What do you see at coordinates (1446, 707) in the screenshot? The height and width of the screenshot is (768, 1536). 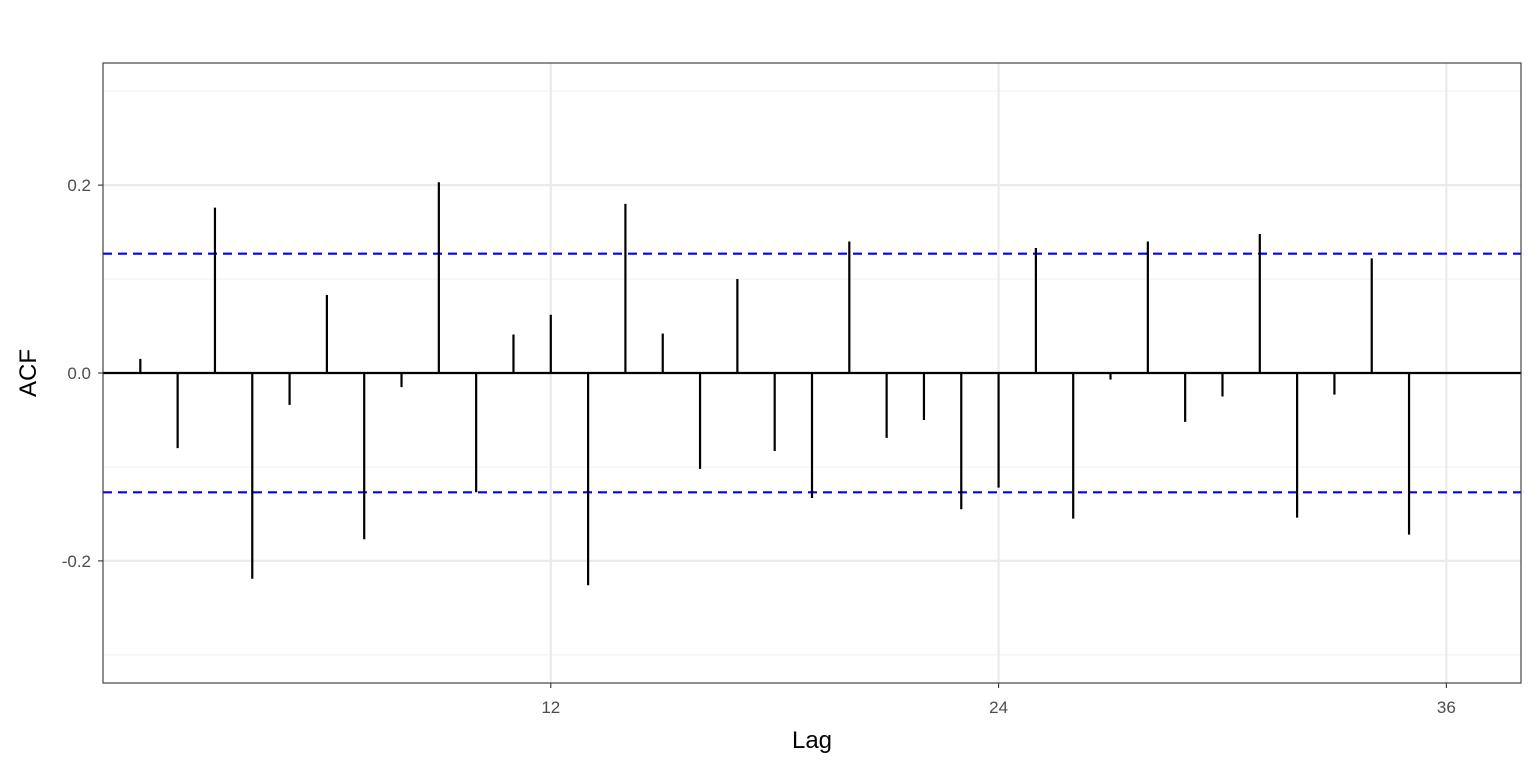 I see `x-tick-label: 36` at bounding box center [1446, 707].